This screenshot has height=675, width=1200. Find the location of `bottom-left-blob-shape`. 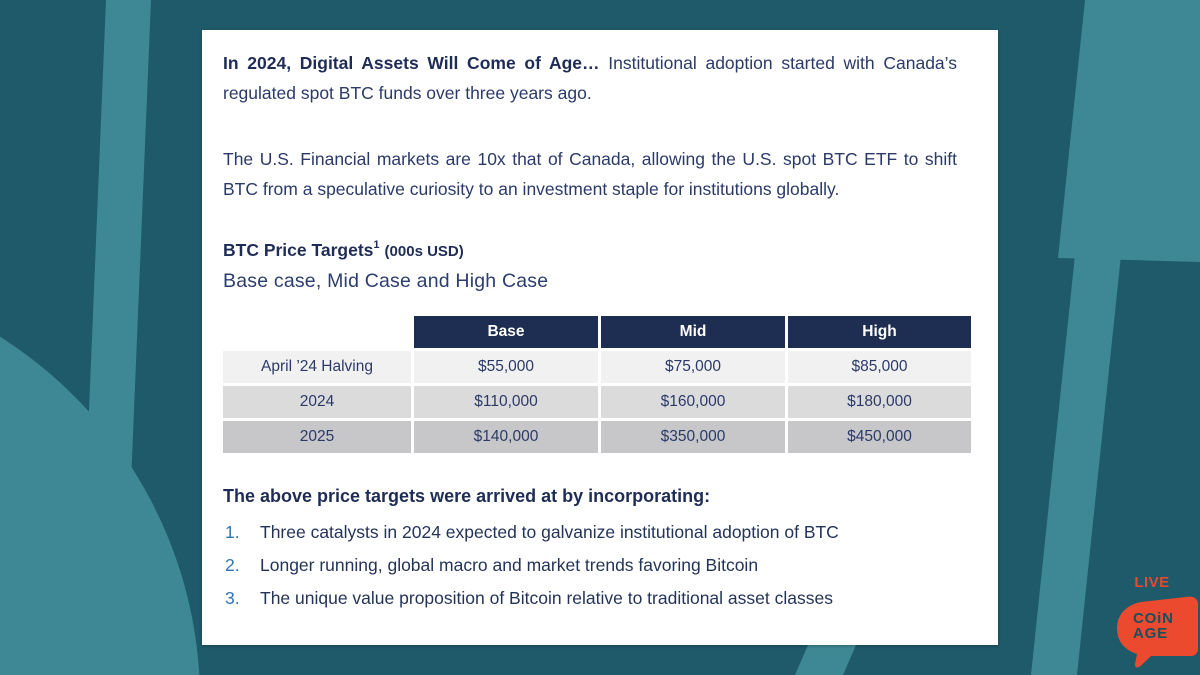

bottom-left-blob-shape is located at coordinates (100, 505).